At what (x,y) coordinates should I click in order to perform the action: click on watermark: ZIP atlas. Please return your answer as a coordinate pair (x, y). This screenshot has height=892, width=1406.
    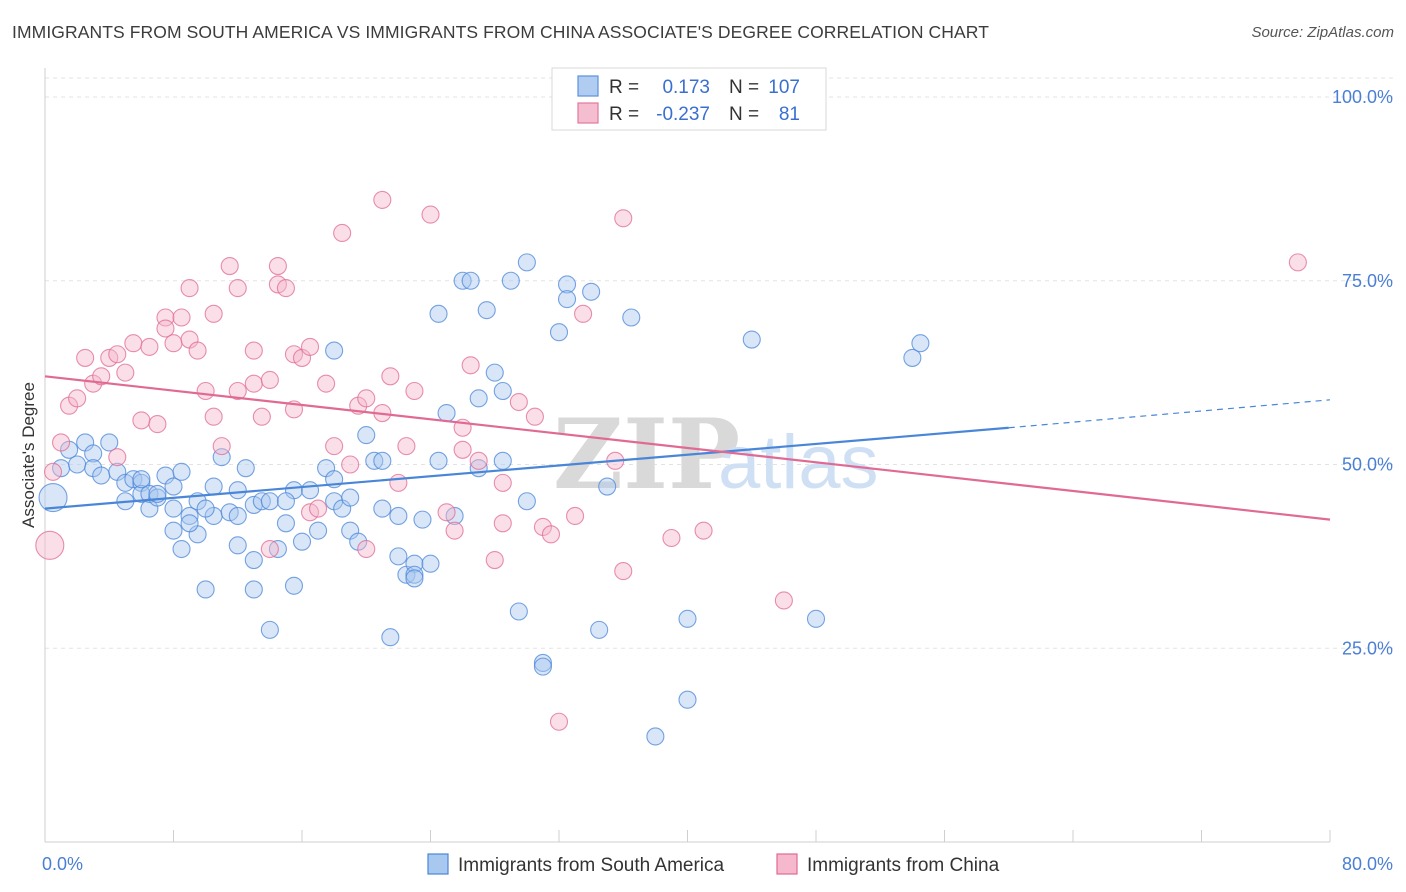
    Looking at the image, I should click on (716, 454).